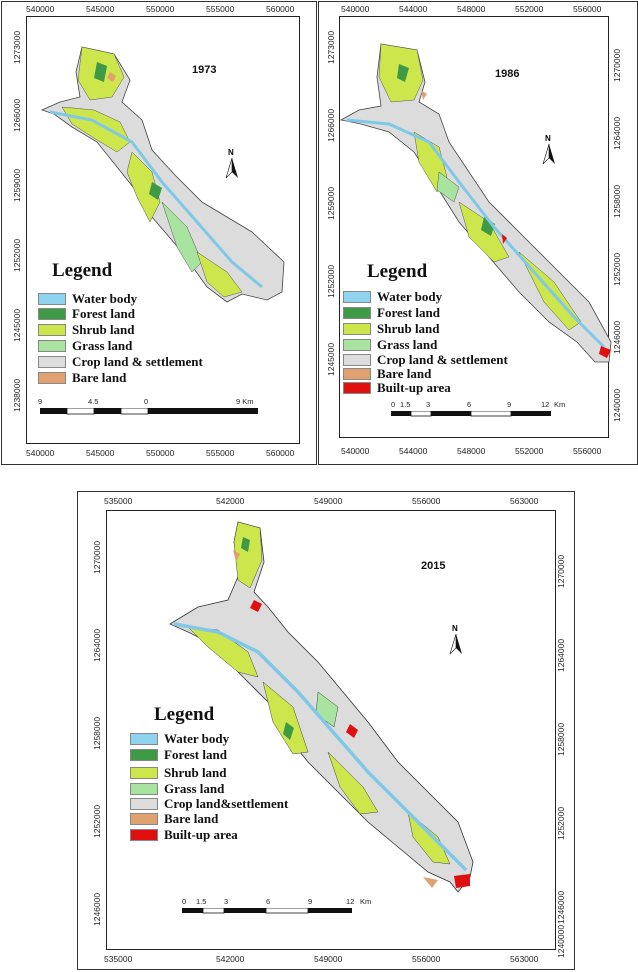  I want to click on top-tick: 542000, so click(230, 501).